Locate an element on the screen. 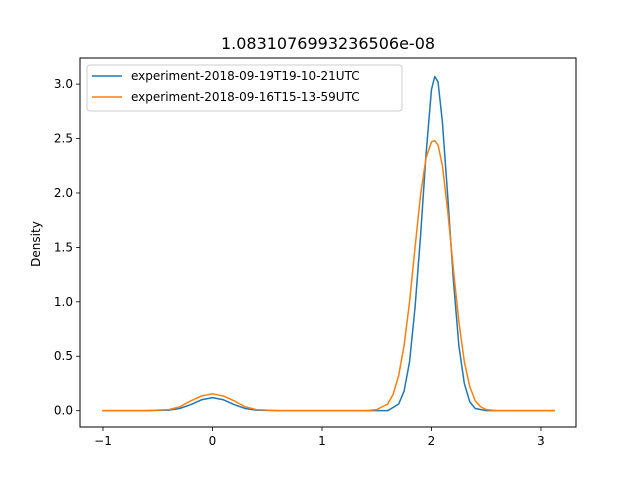  x-tick-label: 2 is located at coordinates (432, 441).